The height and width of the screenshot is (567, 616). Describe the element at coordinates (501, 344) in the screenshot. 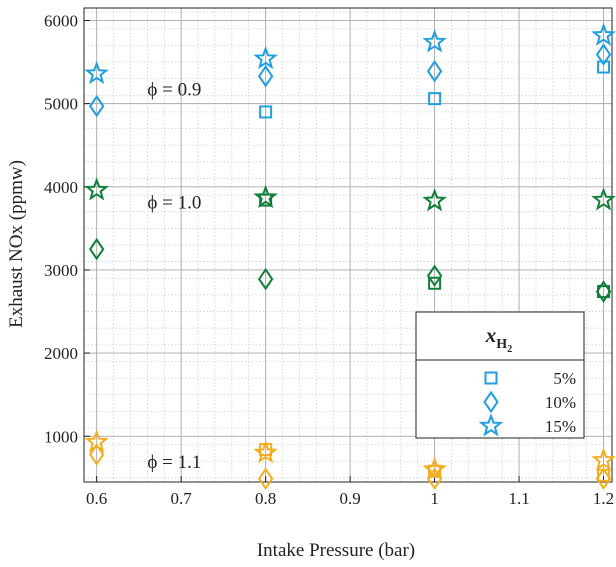

I see `legend-title-sub: H` at that location.